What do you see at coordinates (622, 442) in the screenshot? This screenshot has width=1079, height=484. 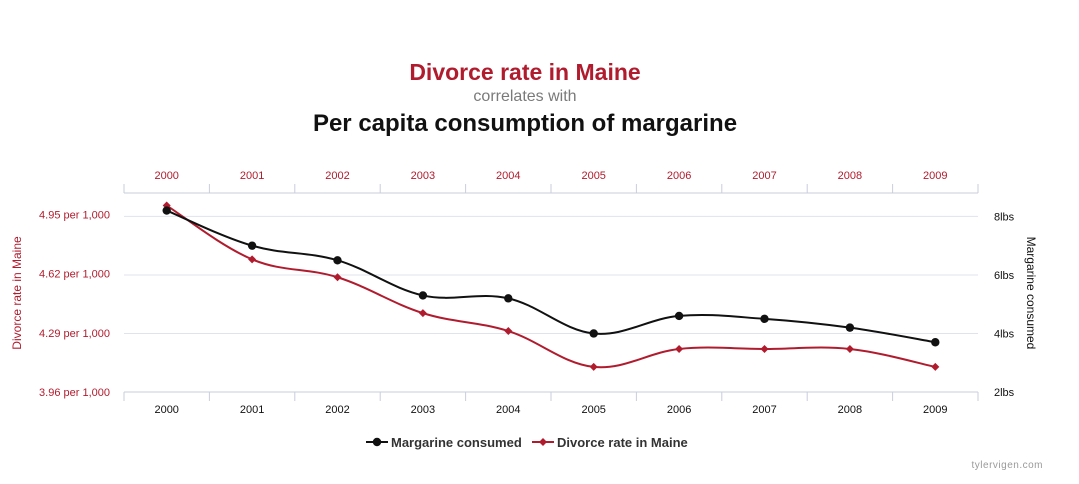 I see `legend-label-divorce: Divorce rate in Maine` at bounding box center [622, 442].